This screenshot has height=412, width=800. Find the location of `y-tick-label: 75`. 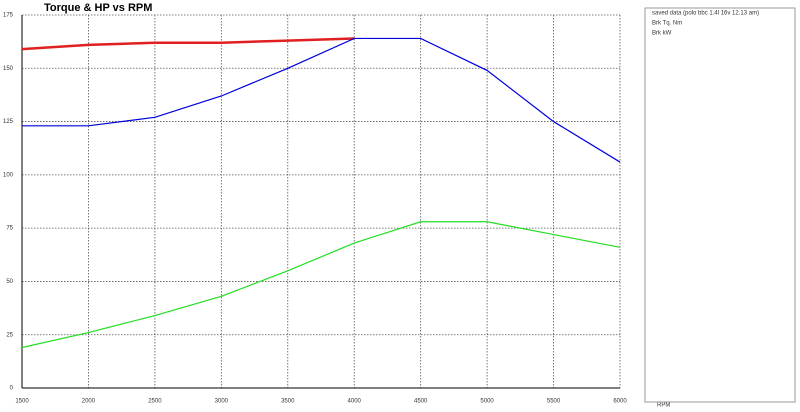

y-tick-label: 75 is located at coordinates (9, 229).